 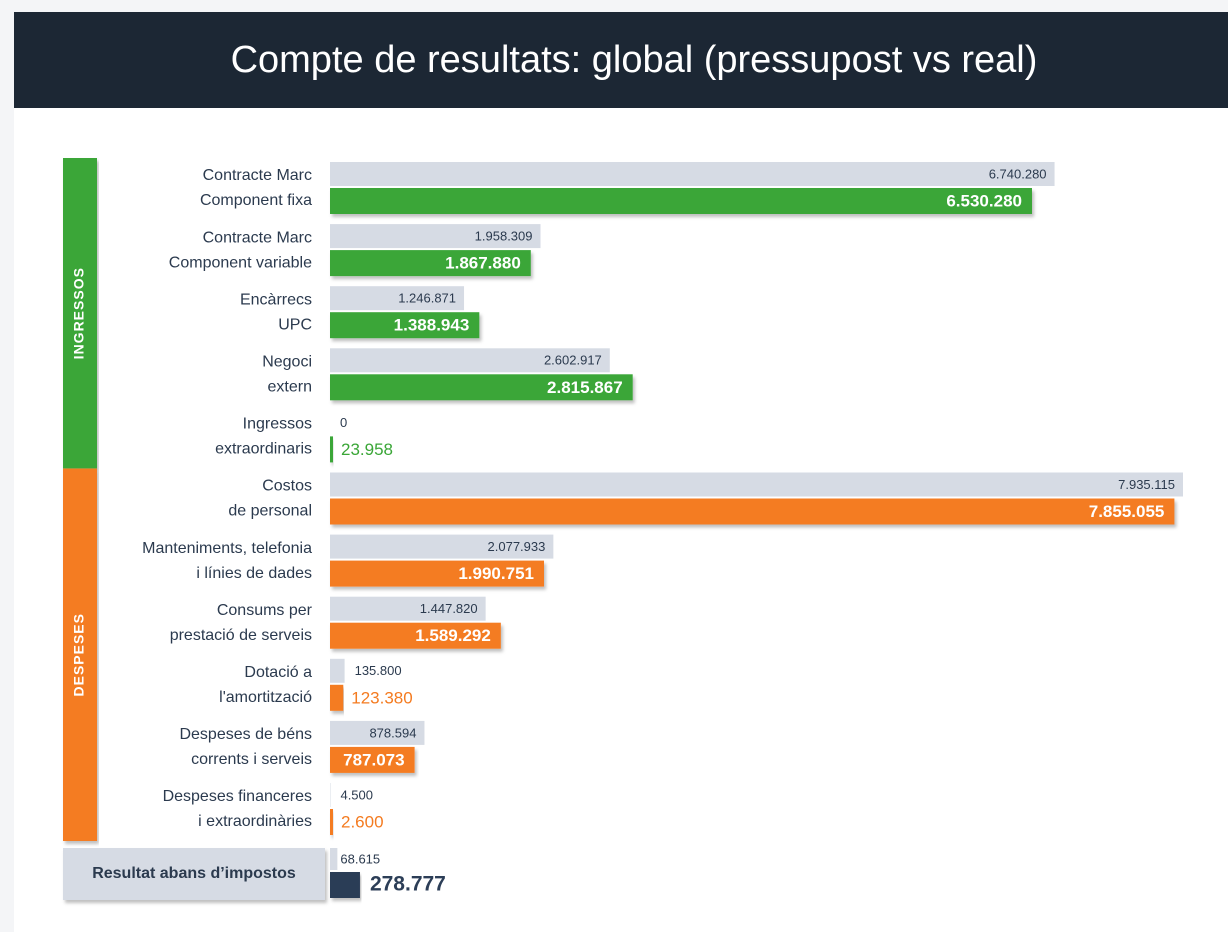 What do you see at coordinates (251, 759) in the screenshot?
I see `category-label: corrents i serveis` at bounding box center [251, 759].